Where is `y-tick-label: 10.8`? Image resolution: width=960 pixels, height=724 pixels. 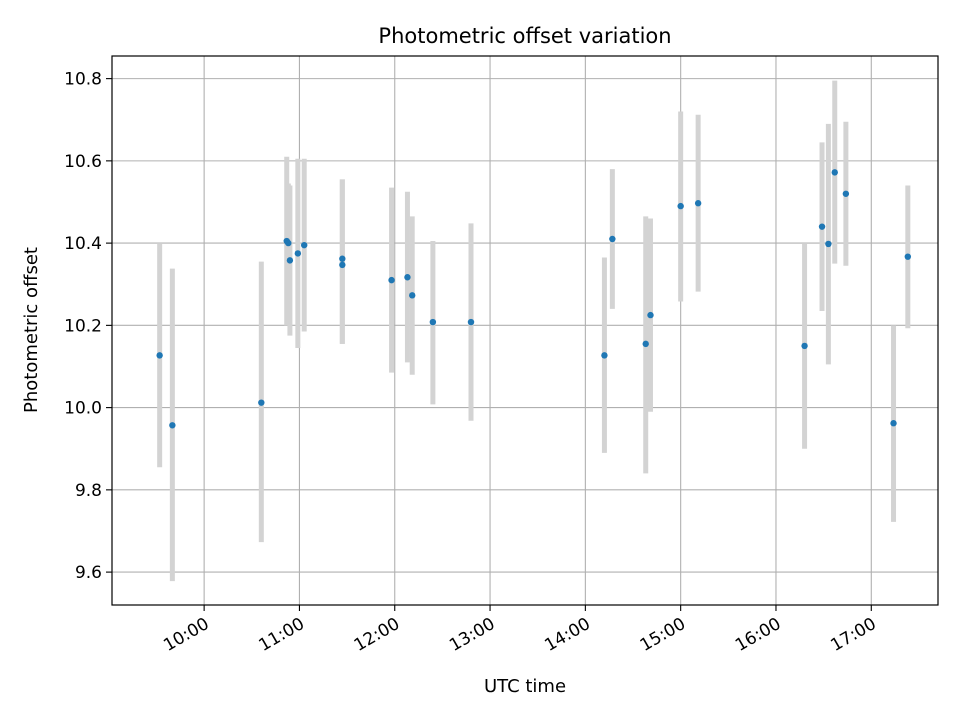
y-tick-label: 10.8 is located at coordinates (83, 80).